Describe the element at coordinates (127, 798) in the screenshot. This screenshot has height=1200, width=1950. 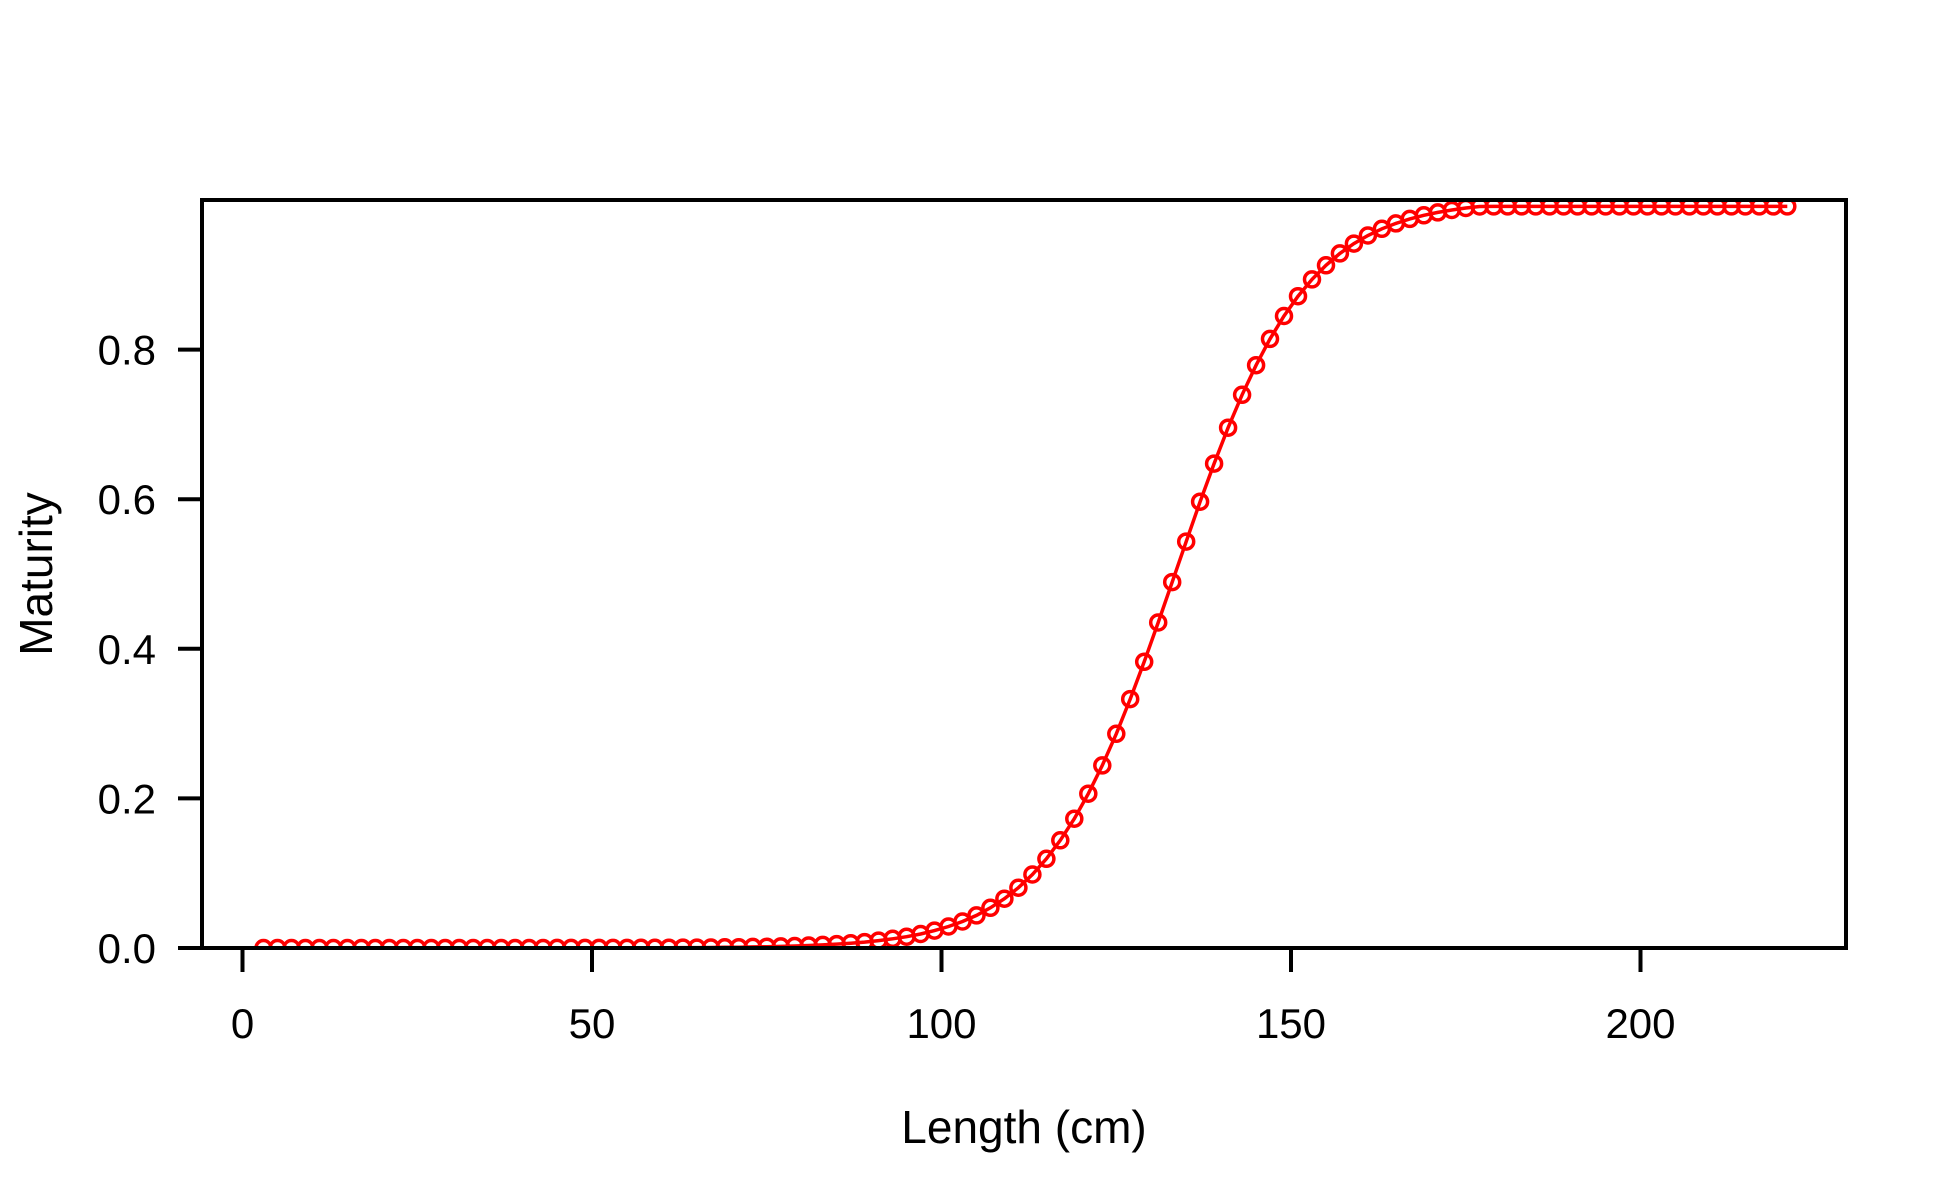
I see `y-axis-tick-label: 0.2` at that location.